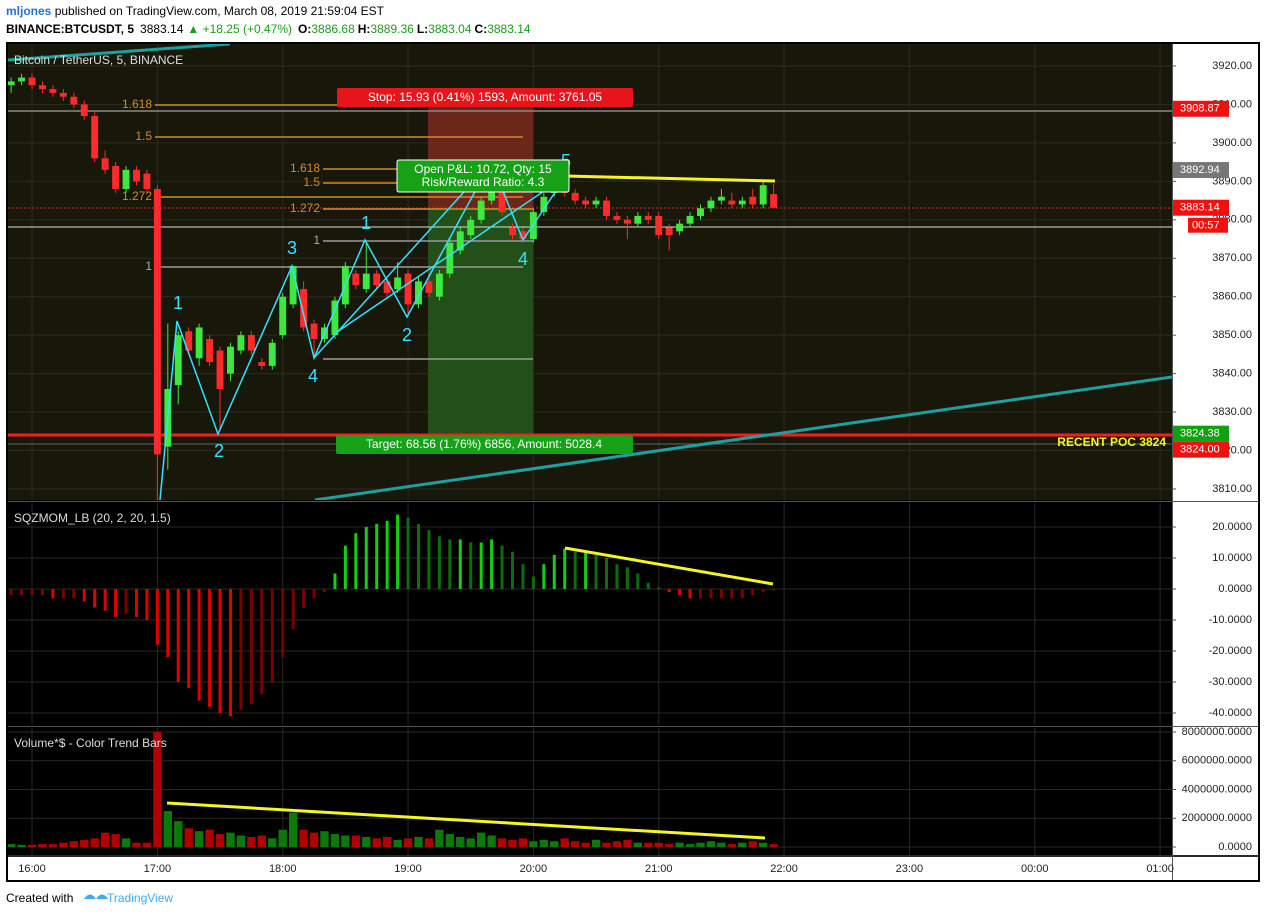  Describe the element at coordinates (162, 29) in the screenshot. I see `last-price: 3883.14` at that location.